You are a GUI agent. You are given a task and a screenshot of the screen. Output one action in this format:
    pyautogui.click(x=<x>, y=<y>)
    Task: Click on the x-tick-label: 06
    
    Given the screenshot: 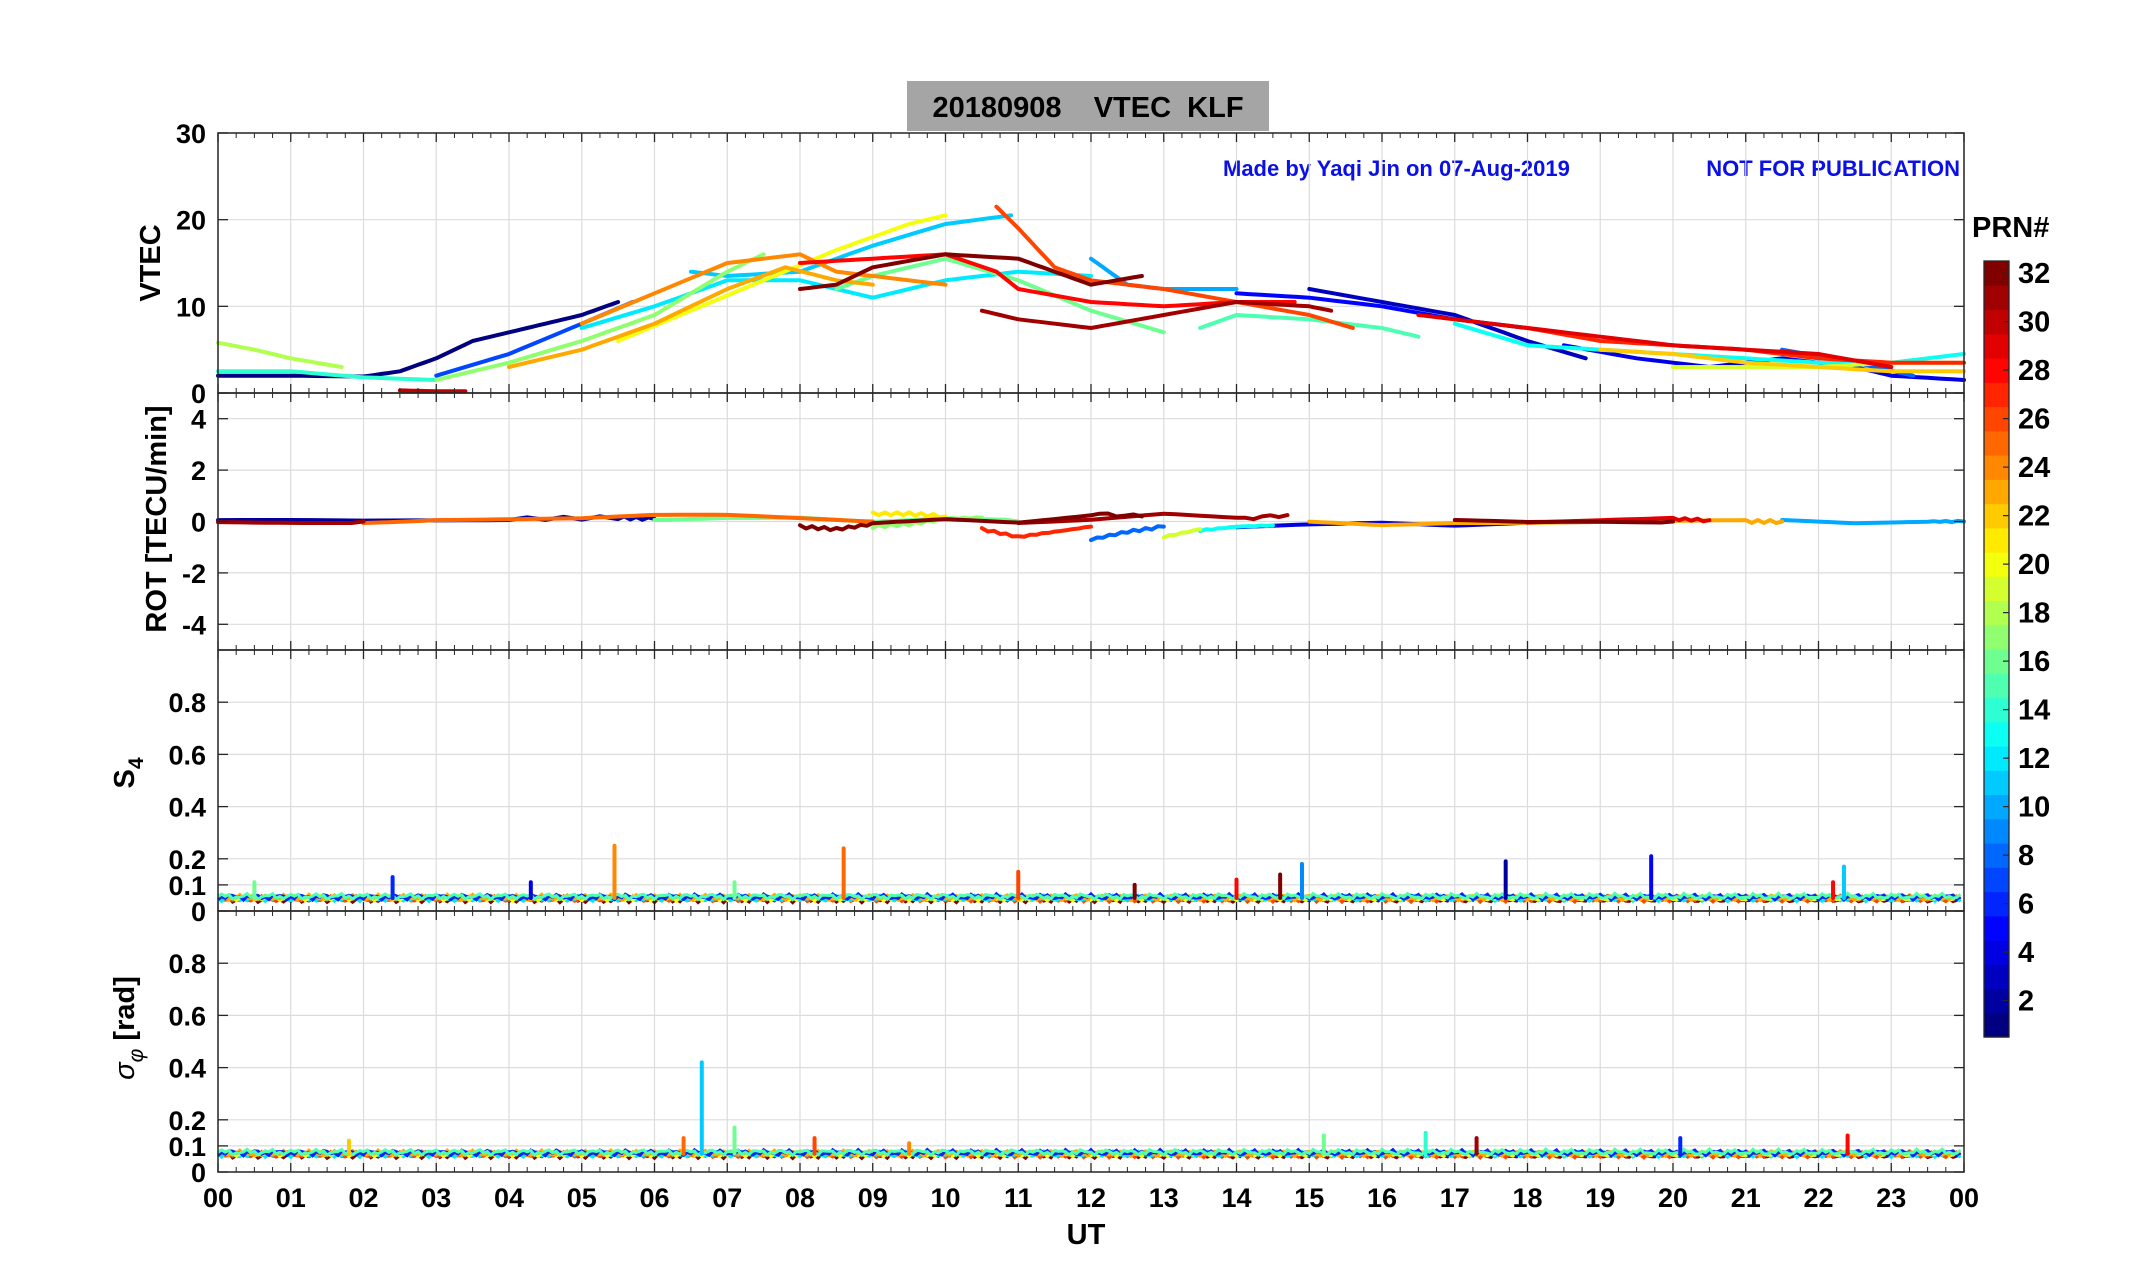 What is the action you would take?
    pyautogui.click(x=654, y=1198)
    